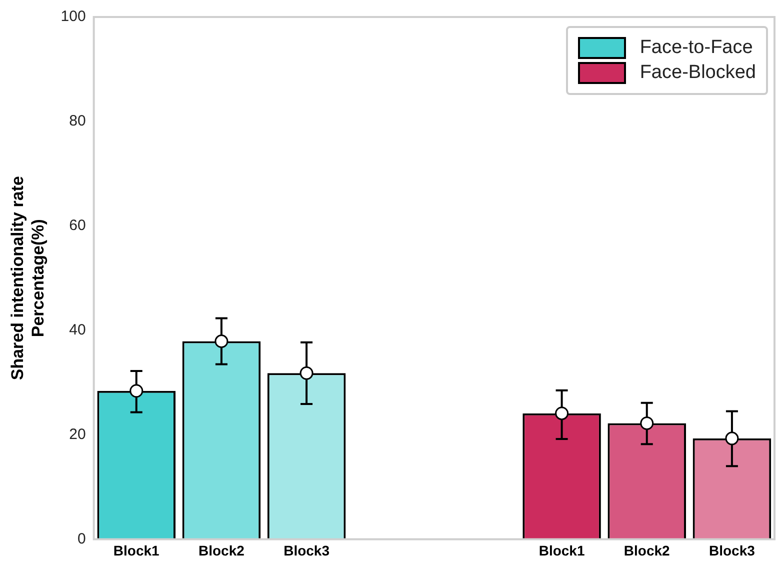 Image resolution: width=782 pixels, height=568 pixels. What do you see at coordinates (77, 121) in the screenshot?
I see `y-tick-label: 80` at bounding box center [77, 121].